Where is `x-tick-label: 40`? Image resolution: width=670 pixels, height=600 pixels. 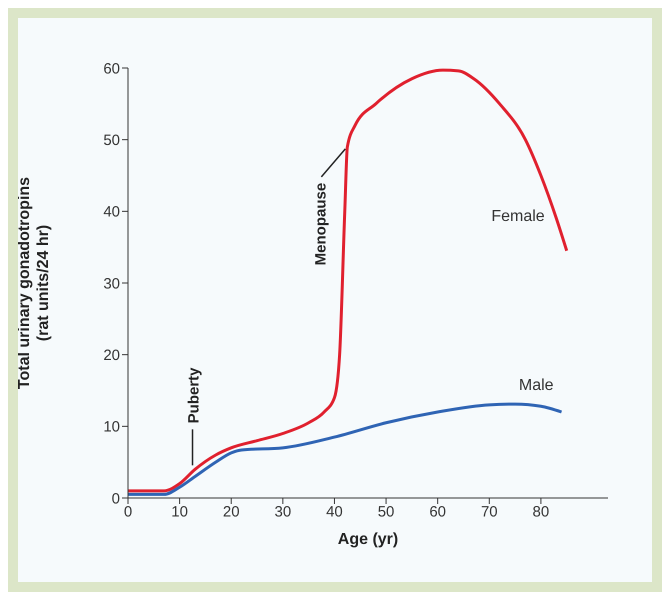
x-tick-label: 40 is located at coordinates (334, 512).